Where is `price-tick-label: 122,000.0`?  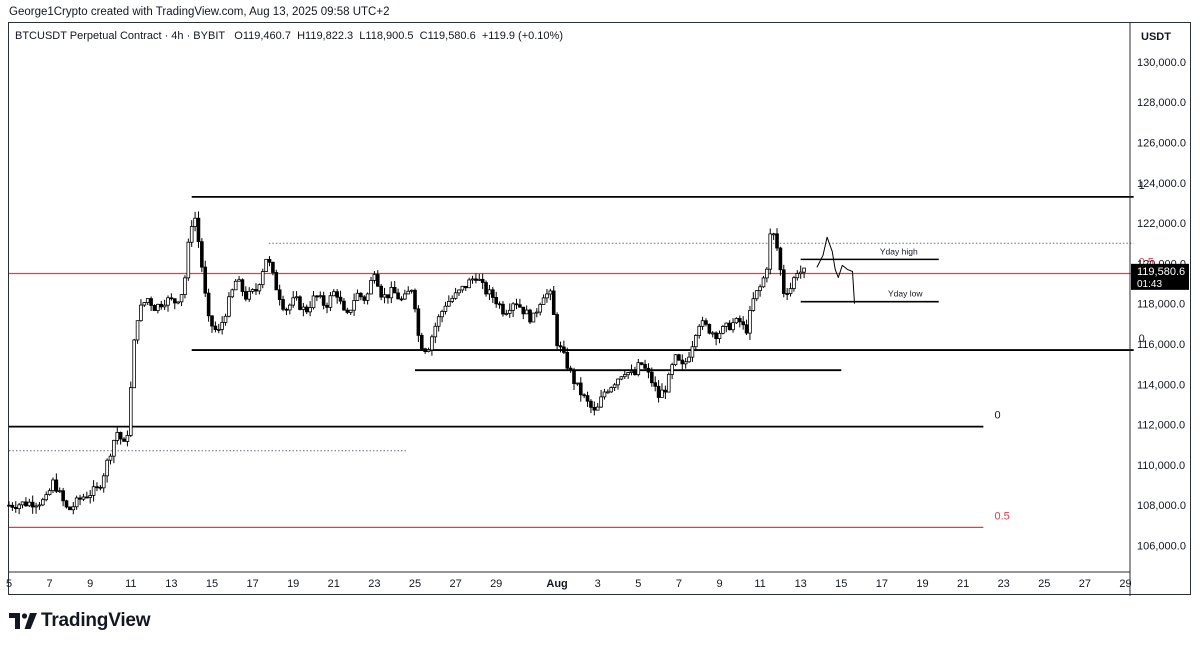
price-tick-label: 122,000.0 is located at coordinates (1161, 224).